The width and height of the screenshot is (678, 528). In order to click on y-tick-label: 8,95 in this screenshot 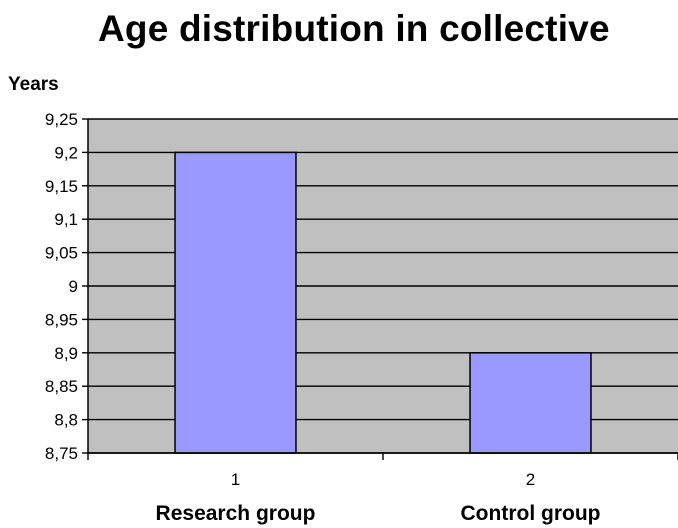, I will do `click(61, 319)`.